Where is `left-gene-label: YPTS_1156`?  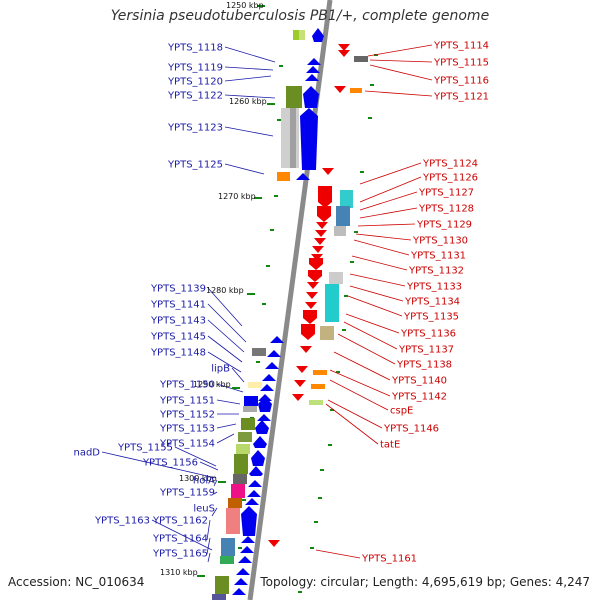 left-gene-label: YPTS_1156 is located at coordinates (170, 463).